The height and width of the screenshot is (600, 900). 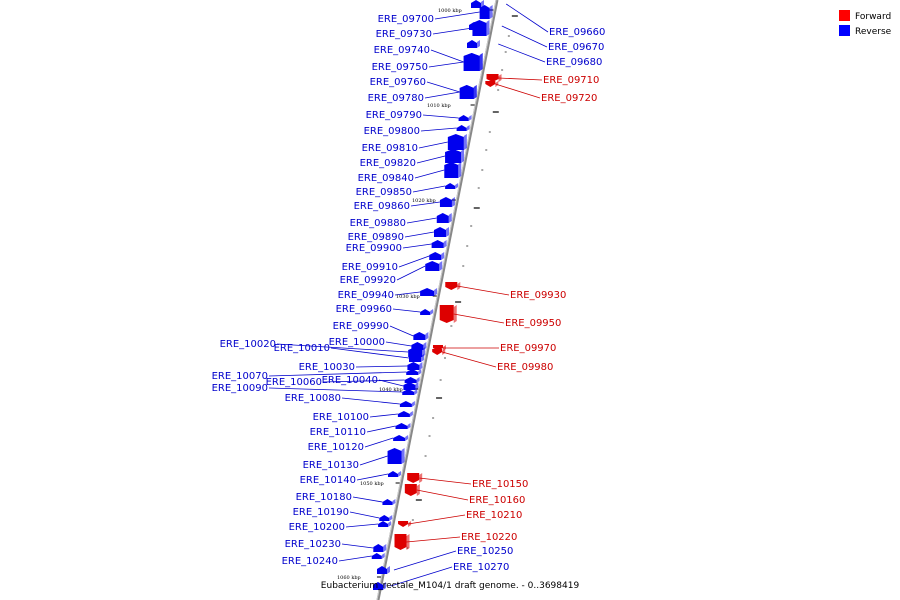 I want to click on gene-label: ERE_09840, so click(x=386, y=178).